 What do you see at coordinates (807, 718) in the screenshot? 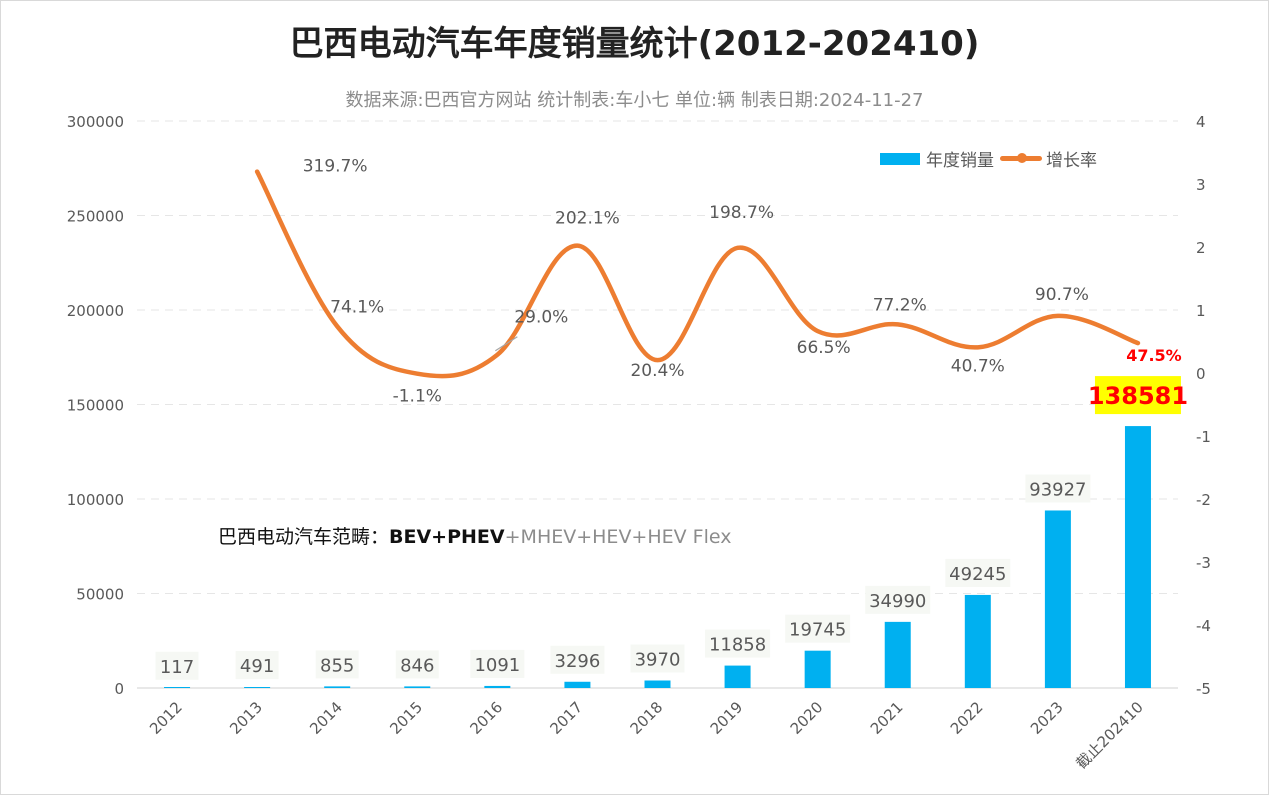
I see `x-tick-label: 2020` at bounding box center [807, 718].